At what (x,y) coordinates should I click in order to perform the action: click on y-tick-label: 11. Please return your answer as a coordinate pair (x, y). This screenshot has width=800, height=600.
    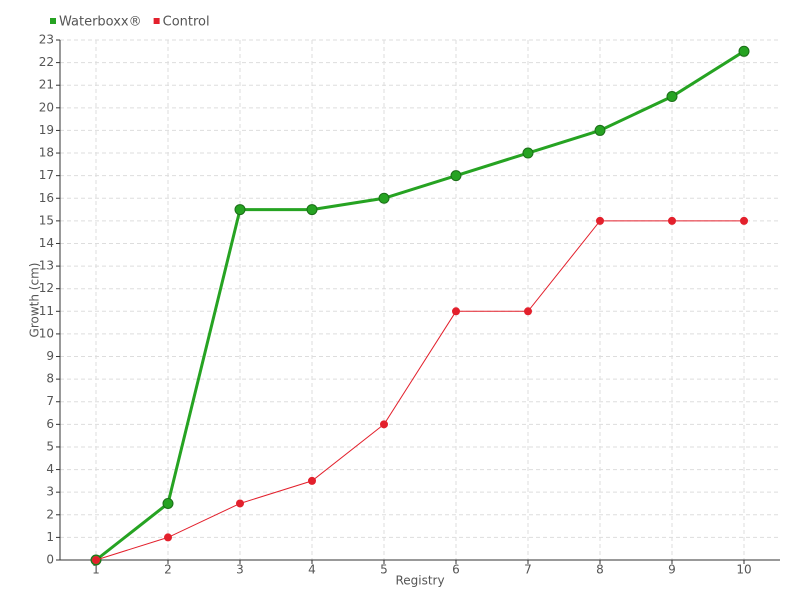
    Looking at the image, I should click on (46, 311).